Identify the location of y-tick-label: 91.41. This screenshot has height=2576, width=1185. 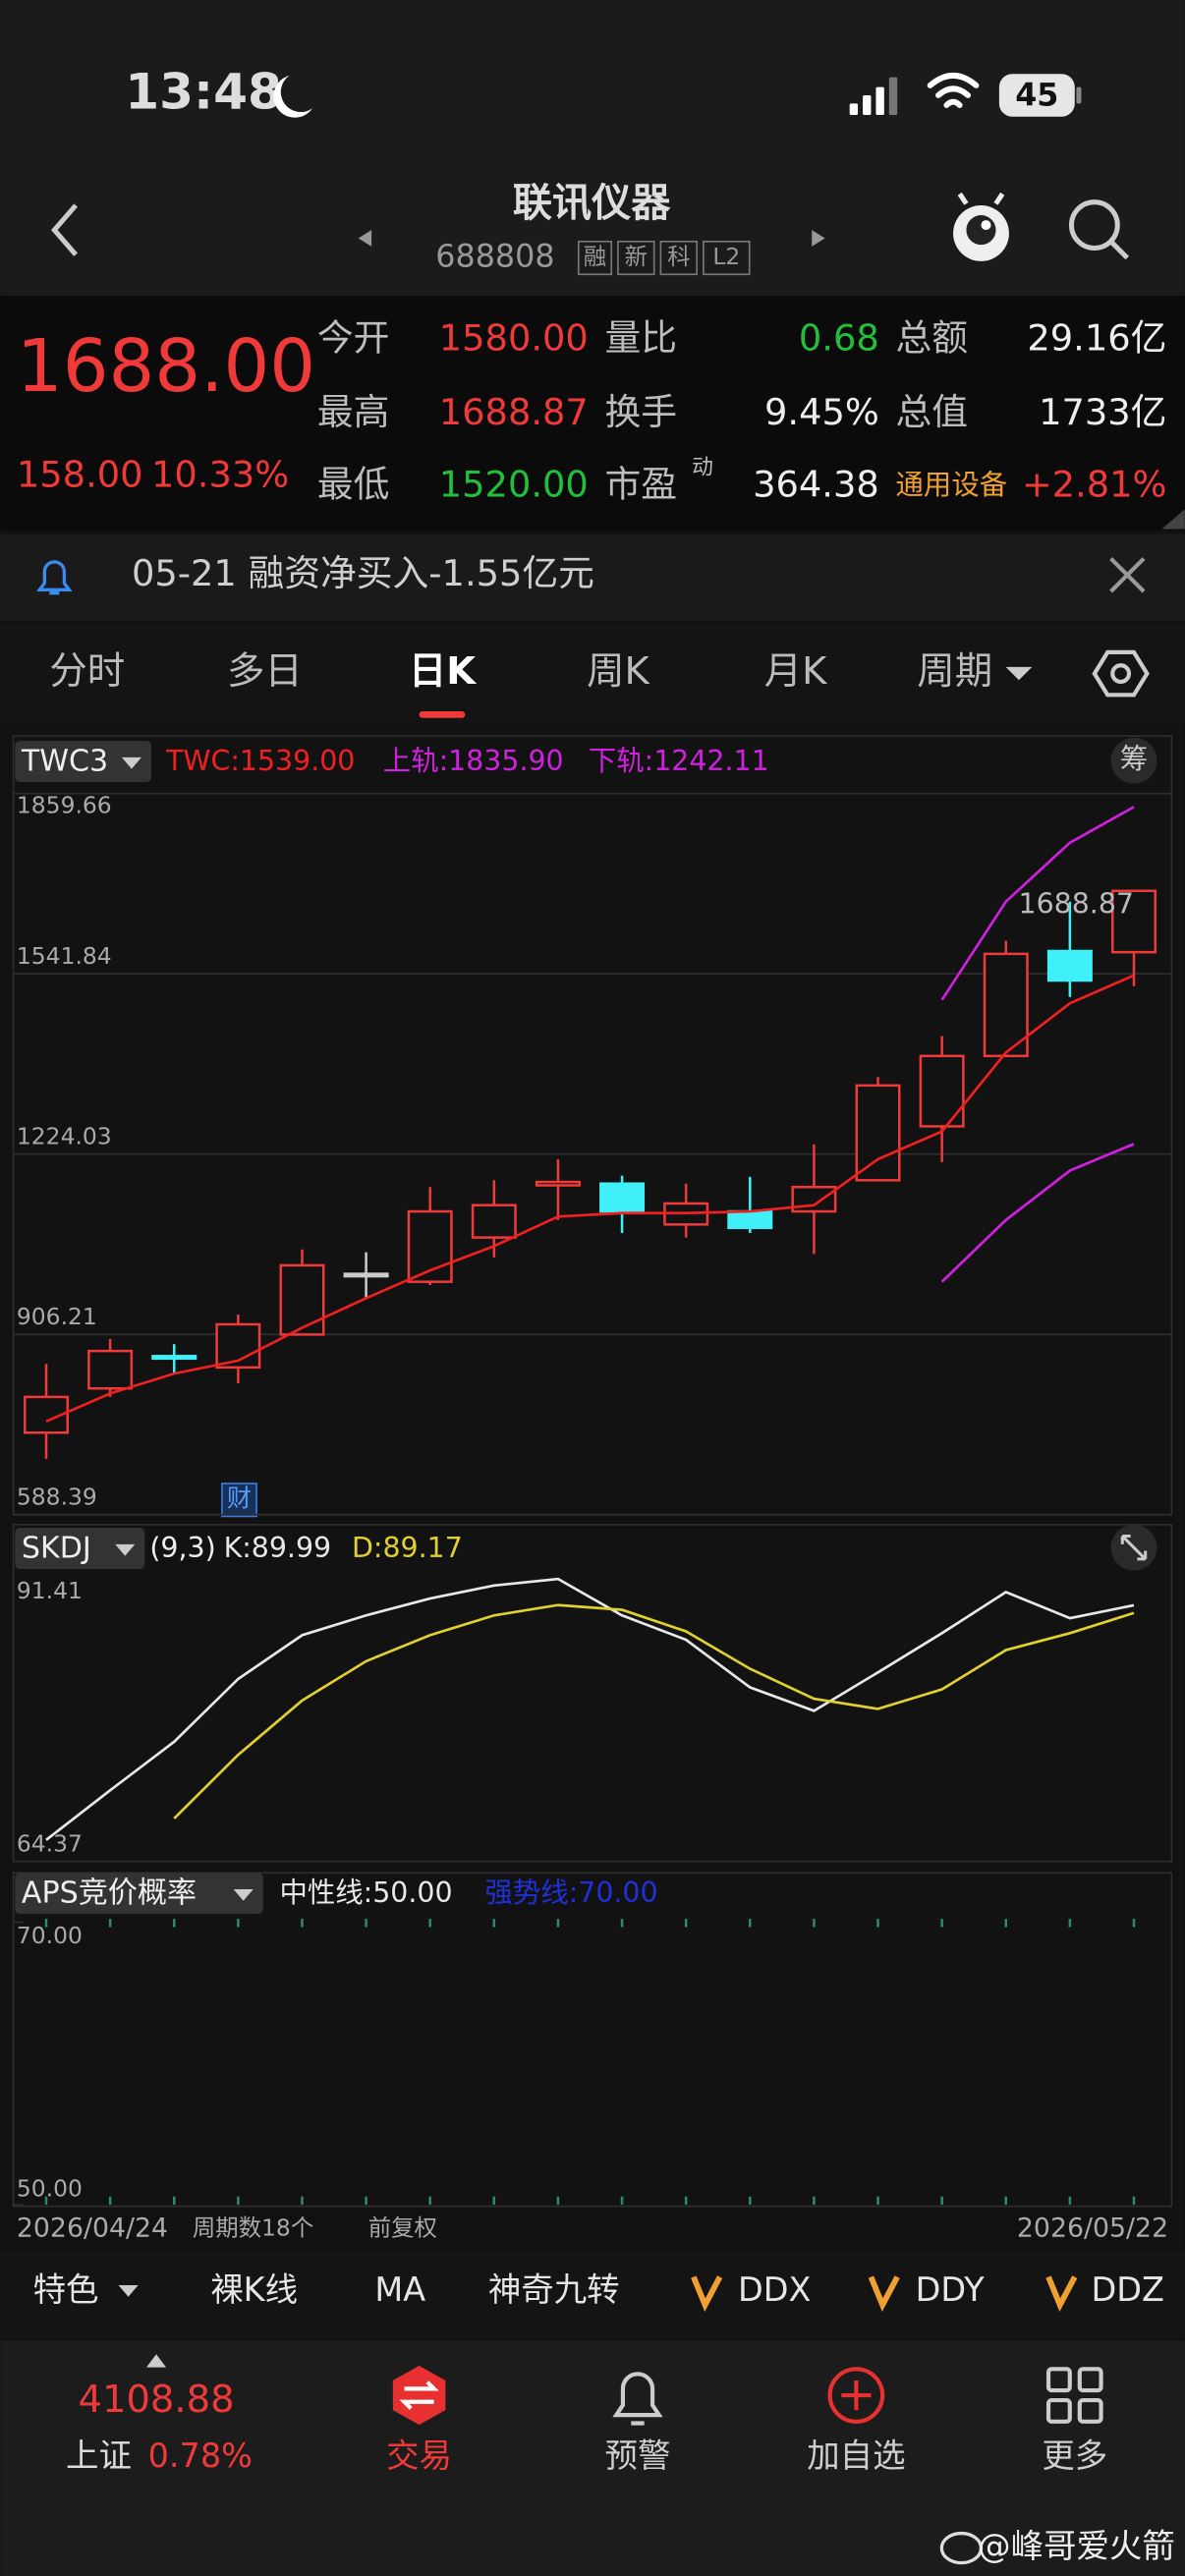
(50, 1590).